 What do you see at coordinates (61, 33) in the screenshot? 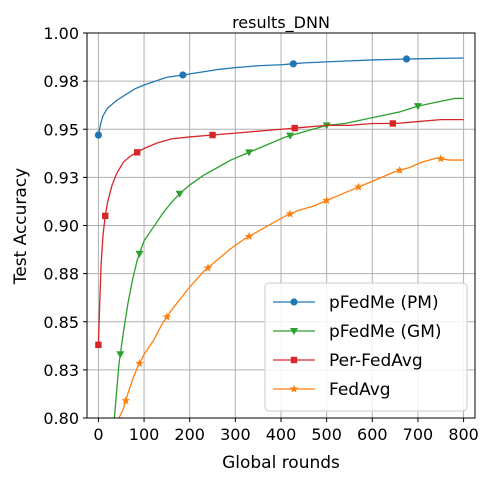
I see `y-tick-label: 1.00` at bounding box center [61, 33].